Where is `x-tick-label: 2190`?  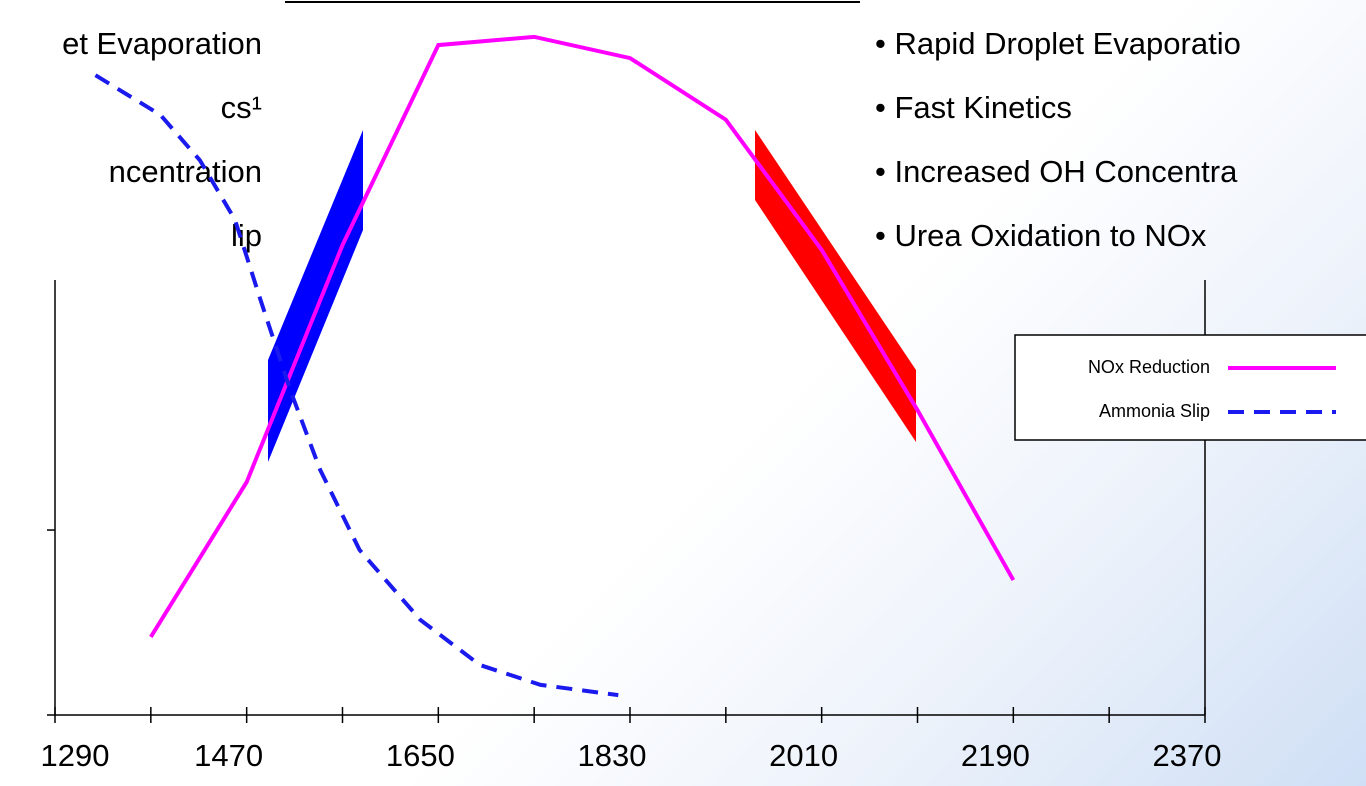
x-tick-label: 2190 is located at coordinates (995, 755).